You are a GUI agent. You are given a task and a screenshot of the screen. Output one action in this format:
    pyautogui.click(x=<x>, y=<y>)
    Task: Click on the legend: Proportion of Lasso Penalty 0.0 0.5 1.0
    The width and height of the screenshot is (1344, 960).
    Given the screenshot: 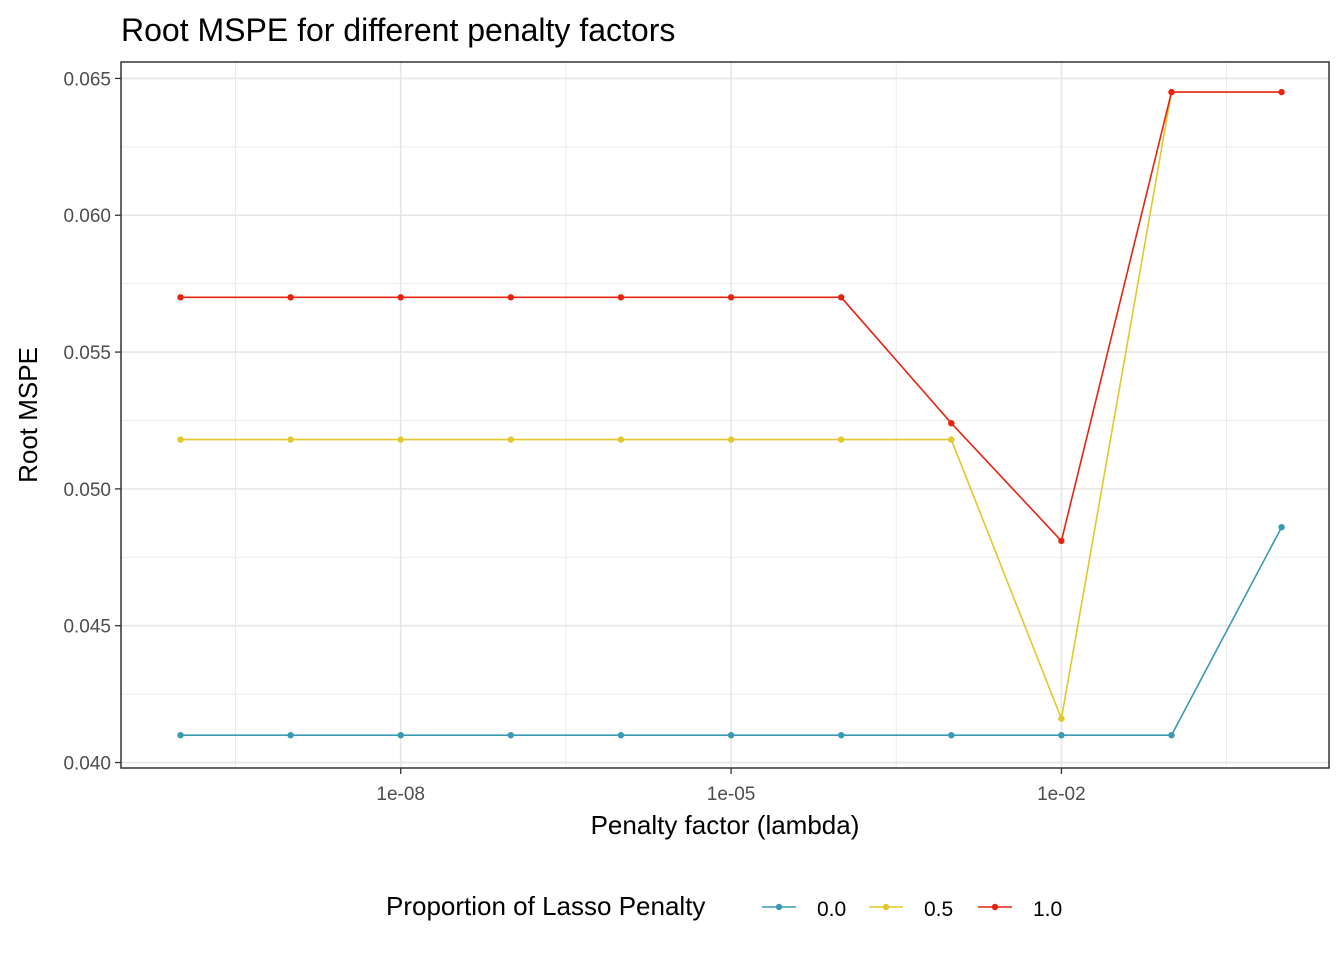 What is the action you would take?
    pyautogui.click(x=724, y=906)
    